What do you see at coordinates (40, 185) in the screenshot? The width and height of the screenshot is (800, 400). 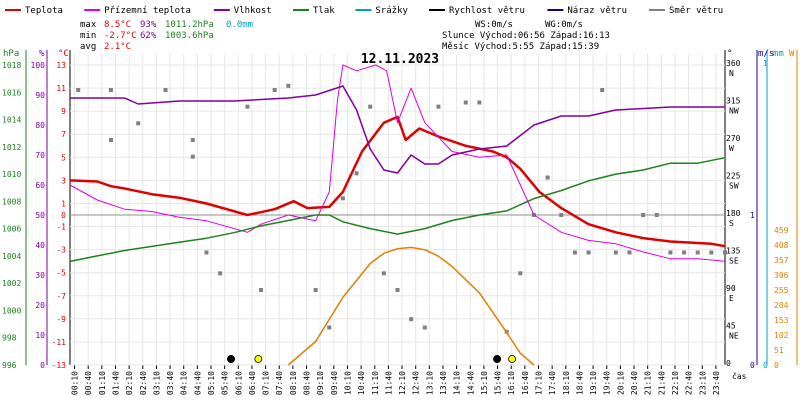 I see `pct-tick-label: 60` at bounding box center [40, 185].